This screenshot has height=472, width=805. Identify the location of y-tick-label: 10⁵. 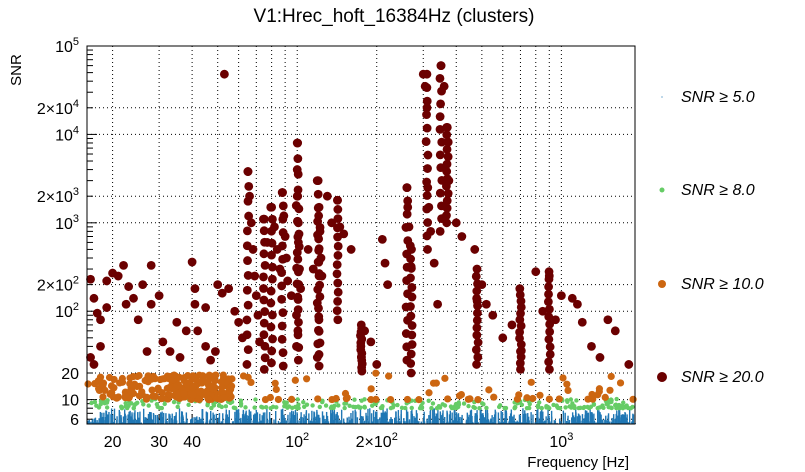
(67, 46).